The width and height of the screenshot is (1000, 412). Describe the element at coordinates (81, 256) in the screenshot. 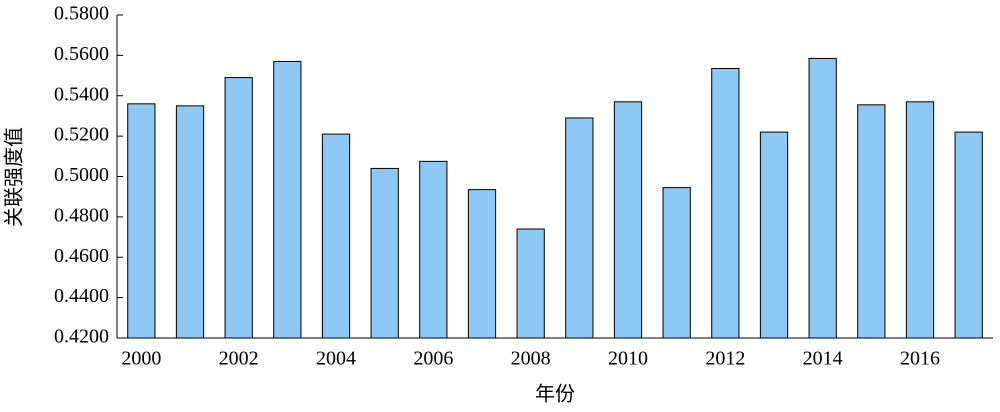

I see `y-tick-label: 0.4600` at that location.